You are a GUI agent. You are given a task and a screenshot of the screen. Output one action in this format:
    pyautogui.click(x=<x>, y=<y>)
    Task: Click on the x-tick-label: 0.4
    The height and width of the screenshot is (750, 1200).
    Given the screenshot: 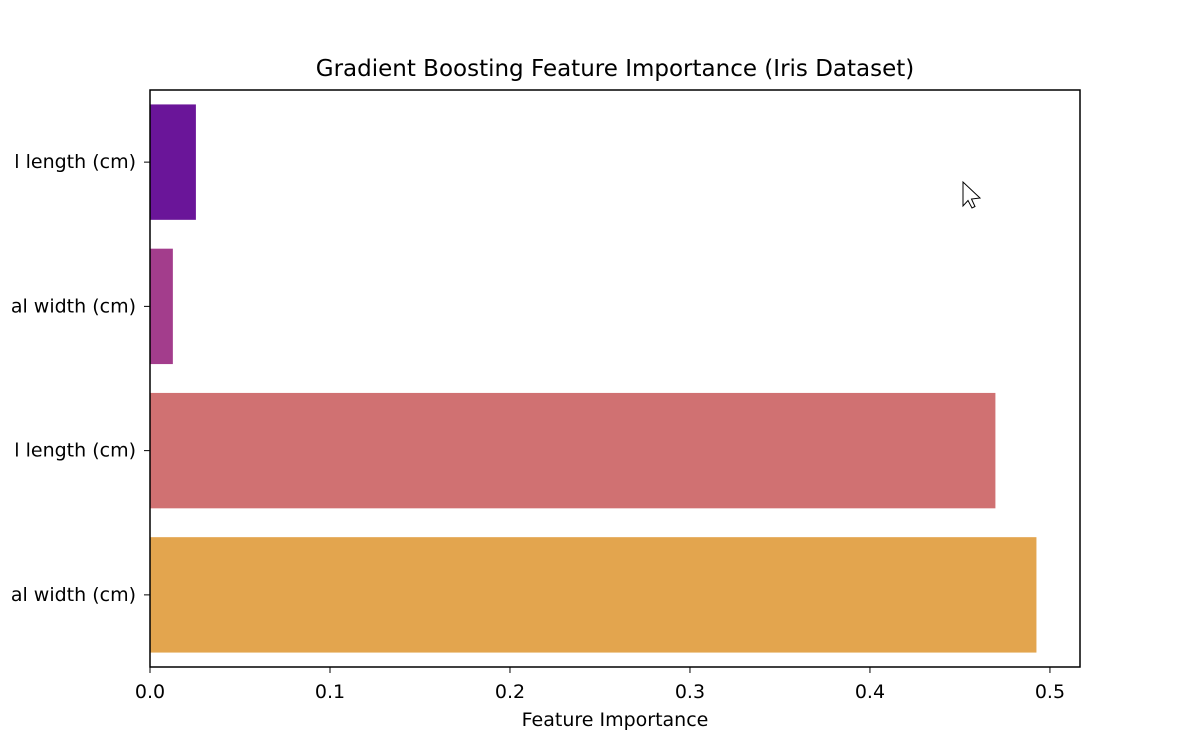 What is the action you would take?
    pyautogui.click(x=870, y=692)
    